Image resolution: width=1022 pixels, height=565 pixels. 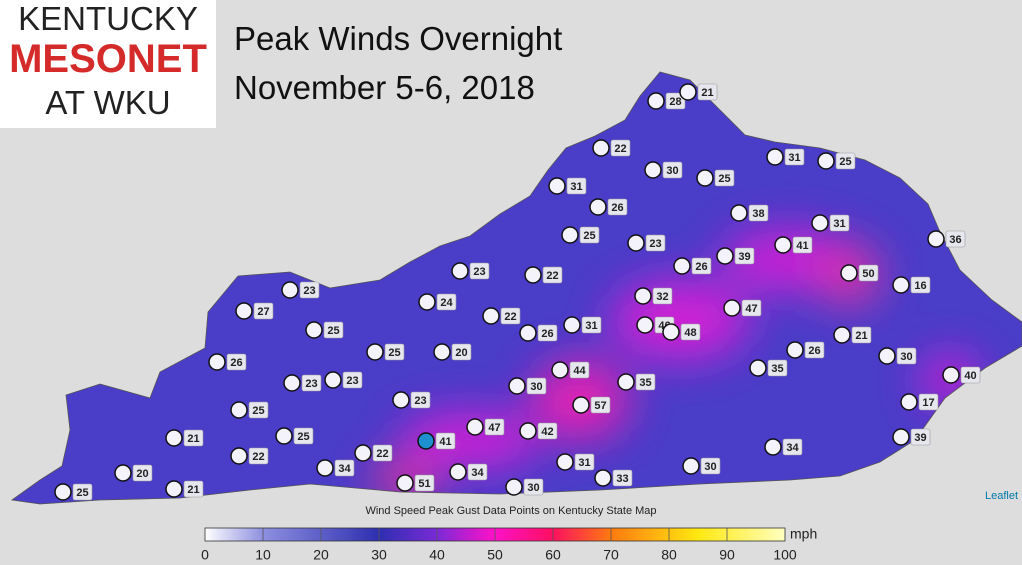 What do you see at coordinates (107, 102) in the screenshot?
I see `logo-line: AT WKU` at bounding box center [107, 102].